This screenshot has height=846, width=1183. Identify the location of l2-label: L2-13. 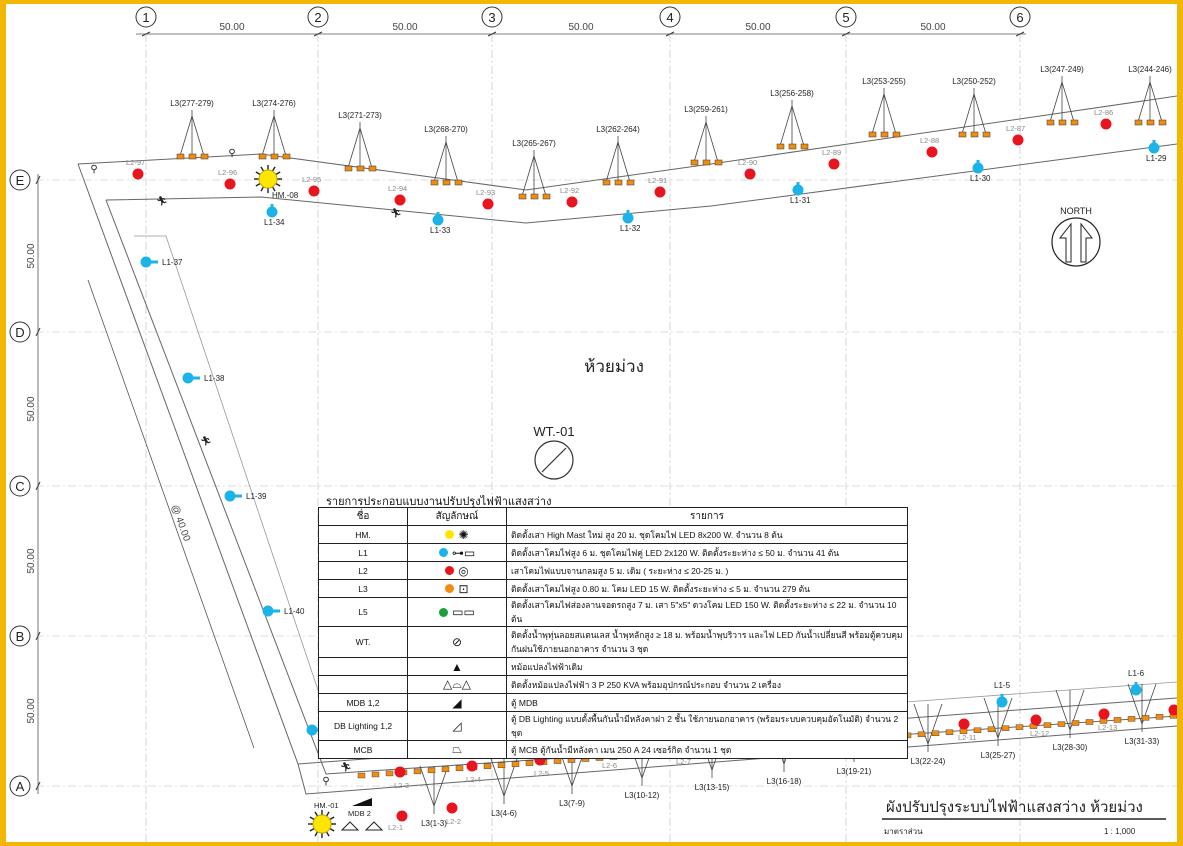
(1107, 727).